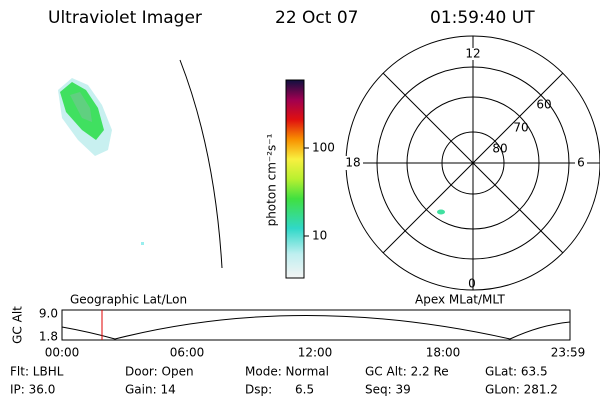  I want to click on info-field: Door: Open, so click(159, 372).